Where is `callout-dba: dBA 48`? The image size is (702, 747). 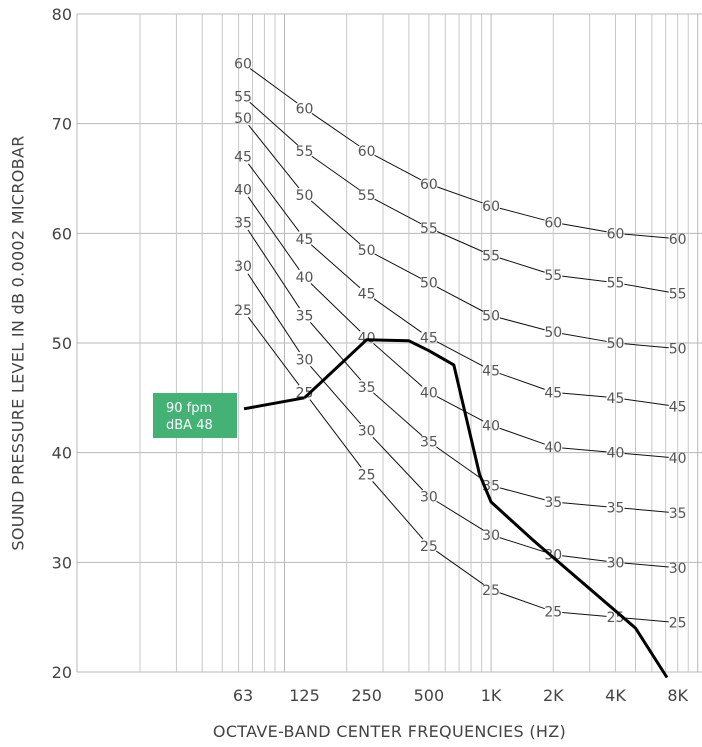 callout-dba: dBA 48 is located at coordinates (189, 425).